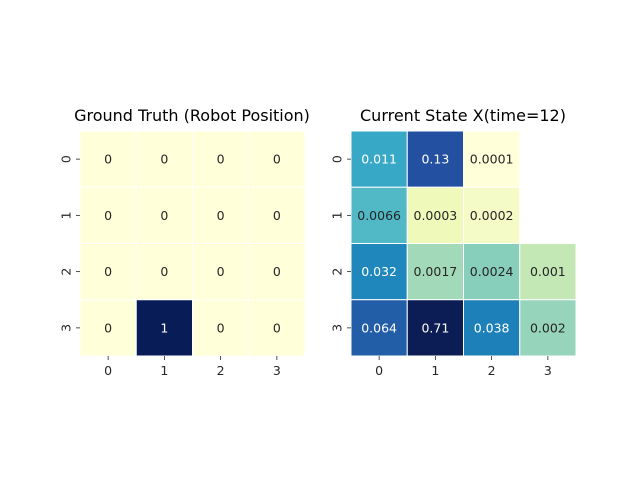 Image resolution: width=640 pixels, height=484 pixels. I want to click on current-state-cell-label: 0.0024, so click(492, 271).